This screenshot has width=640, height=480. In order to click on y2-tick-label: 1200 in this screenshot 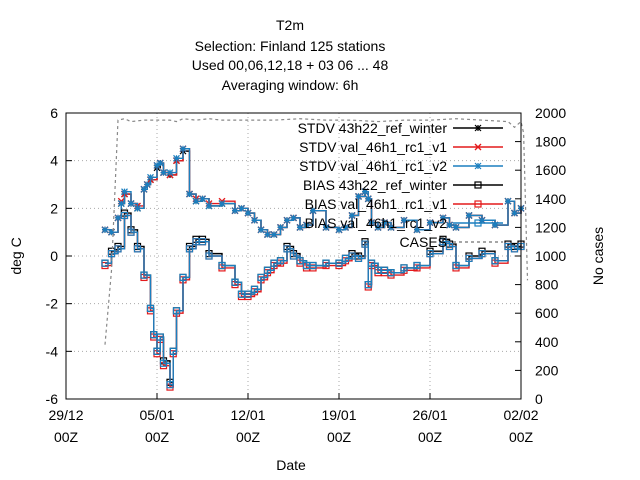, I will do `click(550, 227)`.